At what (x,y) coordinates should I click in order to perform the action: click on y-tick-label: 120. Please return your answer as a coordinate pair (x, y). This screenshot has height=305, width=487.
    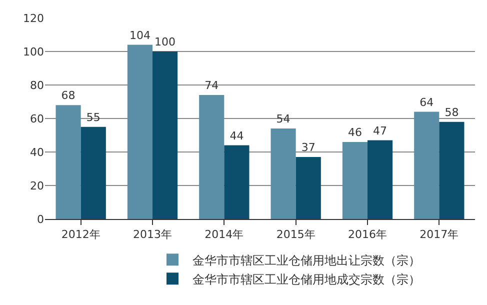
    Looking at the image, I should click on (33, 18).